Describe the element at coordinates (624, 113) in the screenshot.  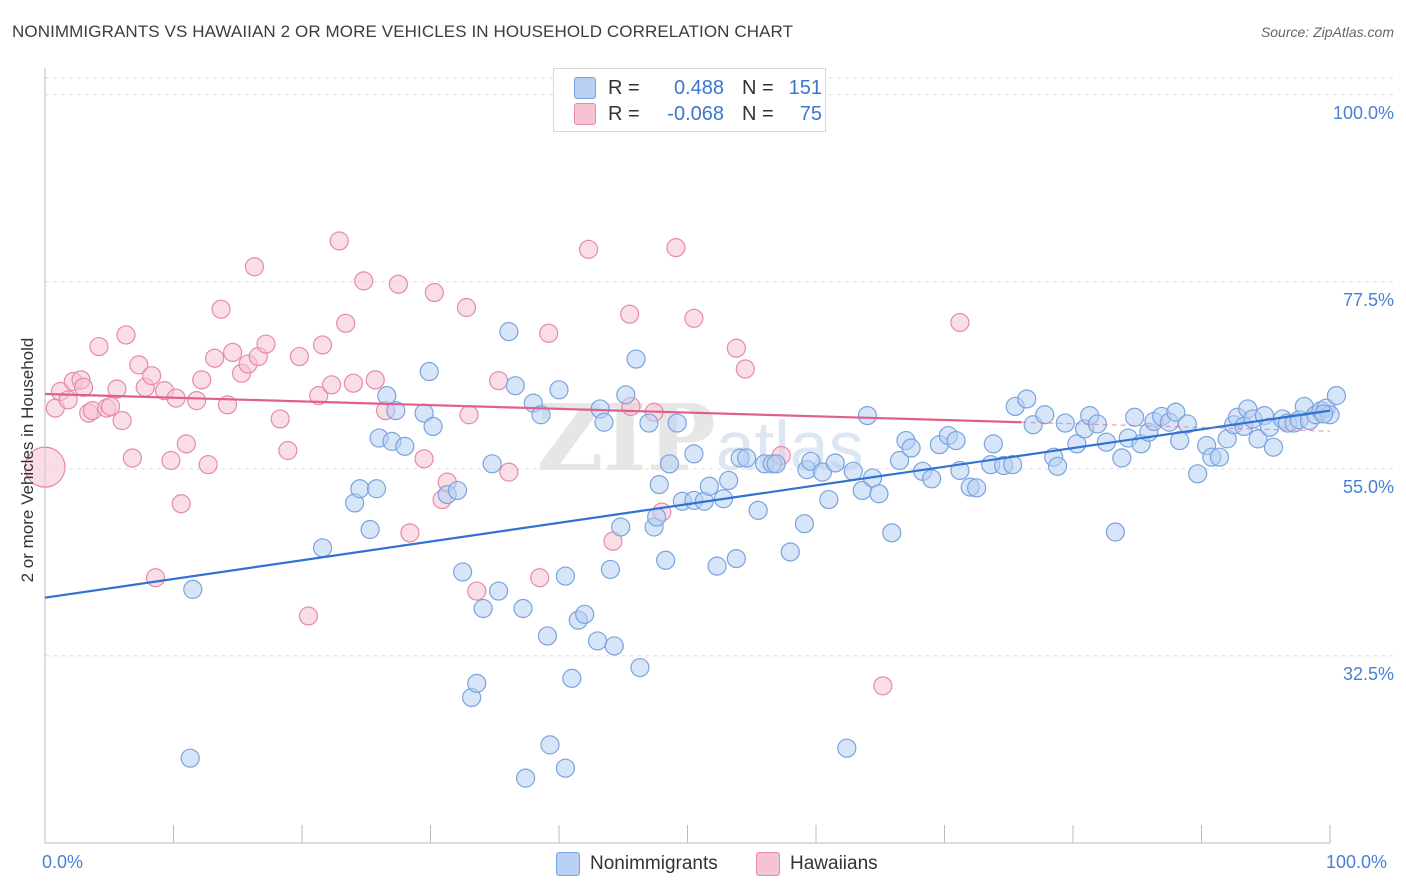
I see `r-label: R =` at that location.